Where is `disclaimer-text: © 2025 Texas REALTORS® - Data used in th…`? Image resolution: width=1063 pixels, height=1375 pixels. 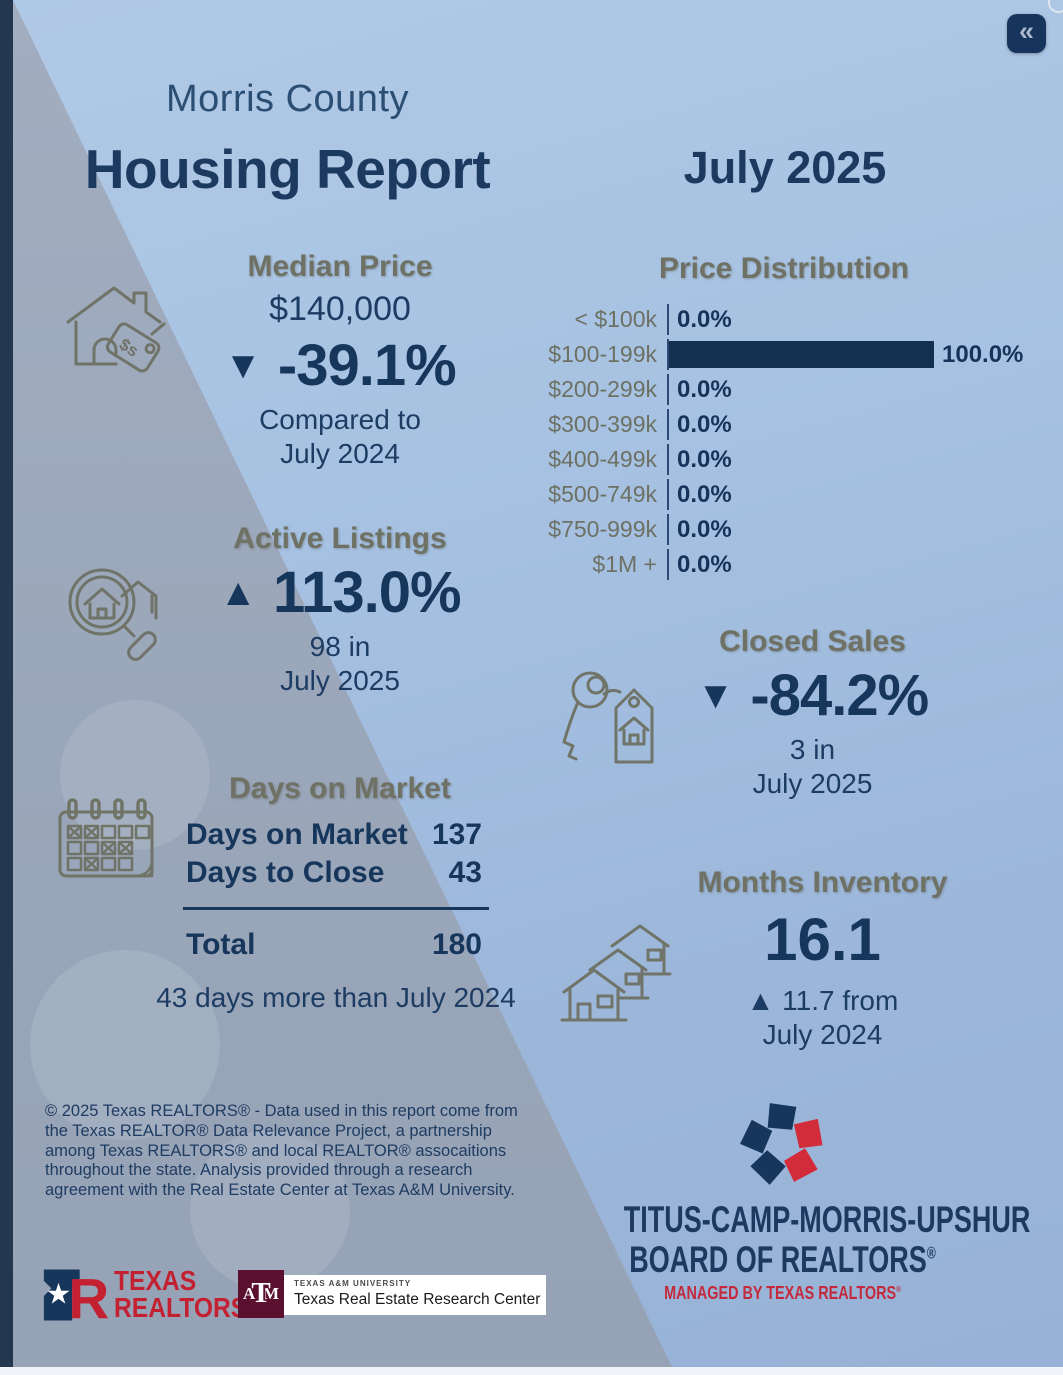
disclaimer-text: © 2025 Texas REALTORS® - Data used in th… is located at coordinates (281, 1151).